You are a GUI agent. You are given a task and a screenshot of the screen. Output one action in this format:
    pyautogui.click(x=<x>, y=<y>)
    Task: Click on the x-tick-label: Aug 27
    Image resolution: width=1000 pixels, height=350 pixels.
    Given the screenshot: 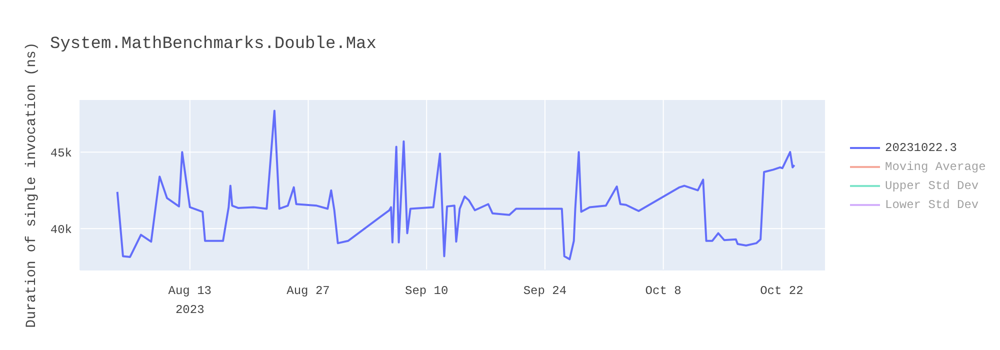 What is the action you would take?
    pyautogui.click(x=308, y=291)
    